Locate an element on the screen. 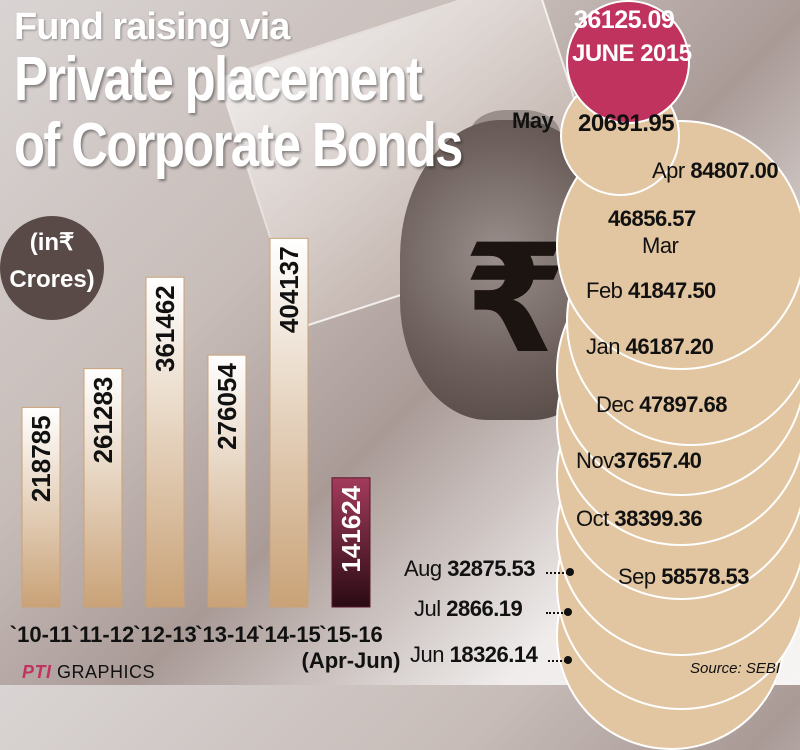  category-label-5: `15-16 is located at coordinates (351, 634).